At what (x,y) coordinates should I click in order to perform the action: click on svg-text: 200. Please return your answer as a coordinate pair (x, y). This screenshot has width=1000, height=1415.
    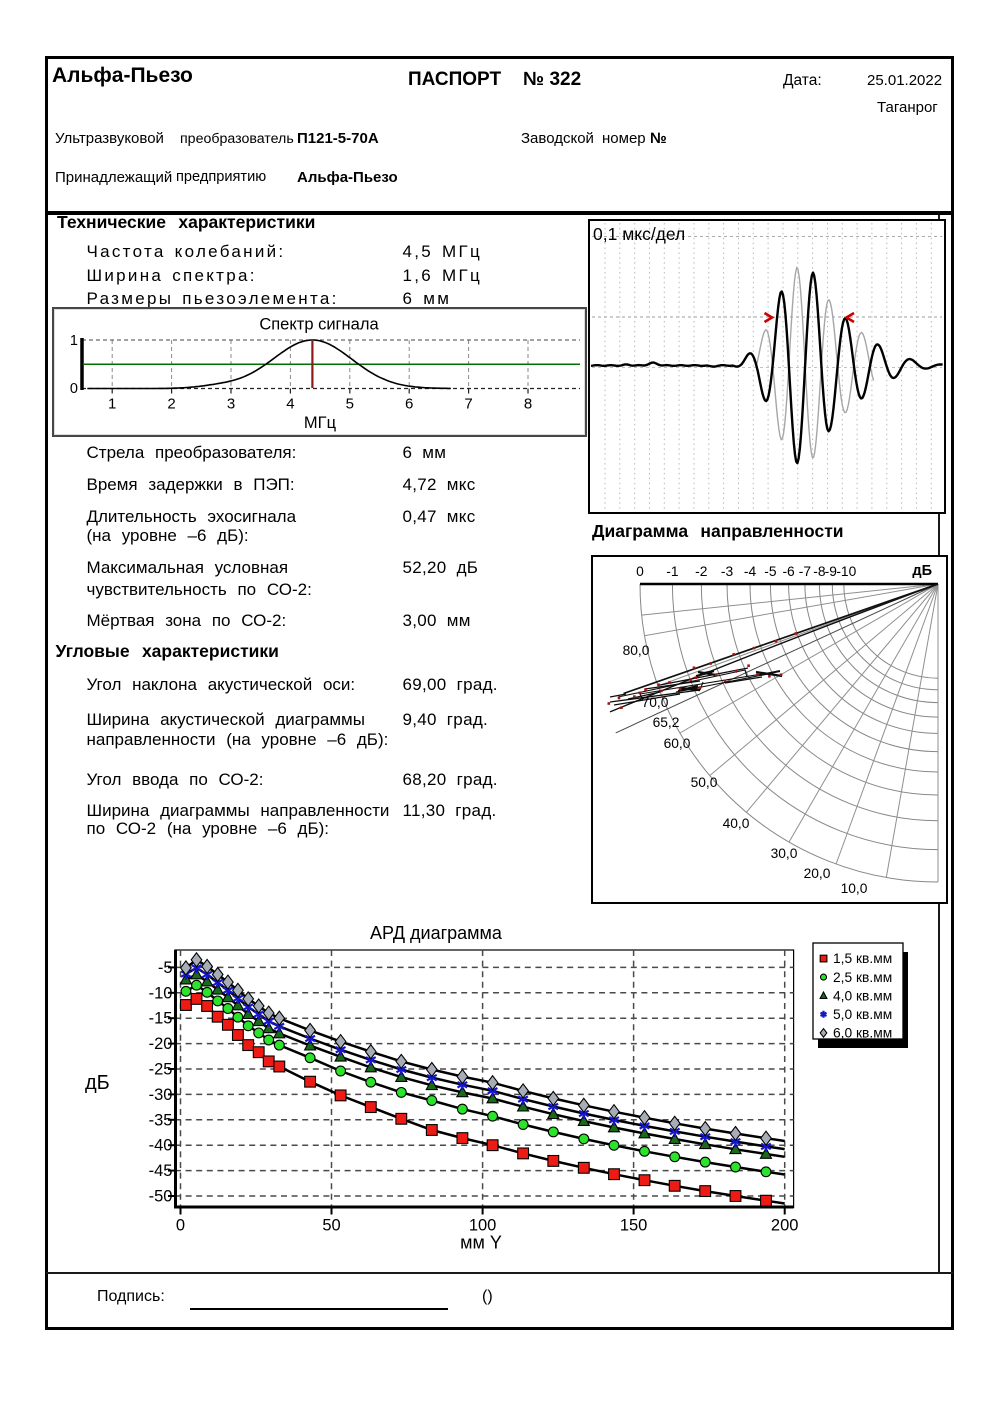
    Looking at the image, I should click on (785, 1226).